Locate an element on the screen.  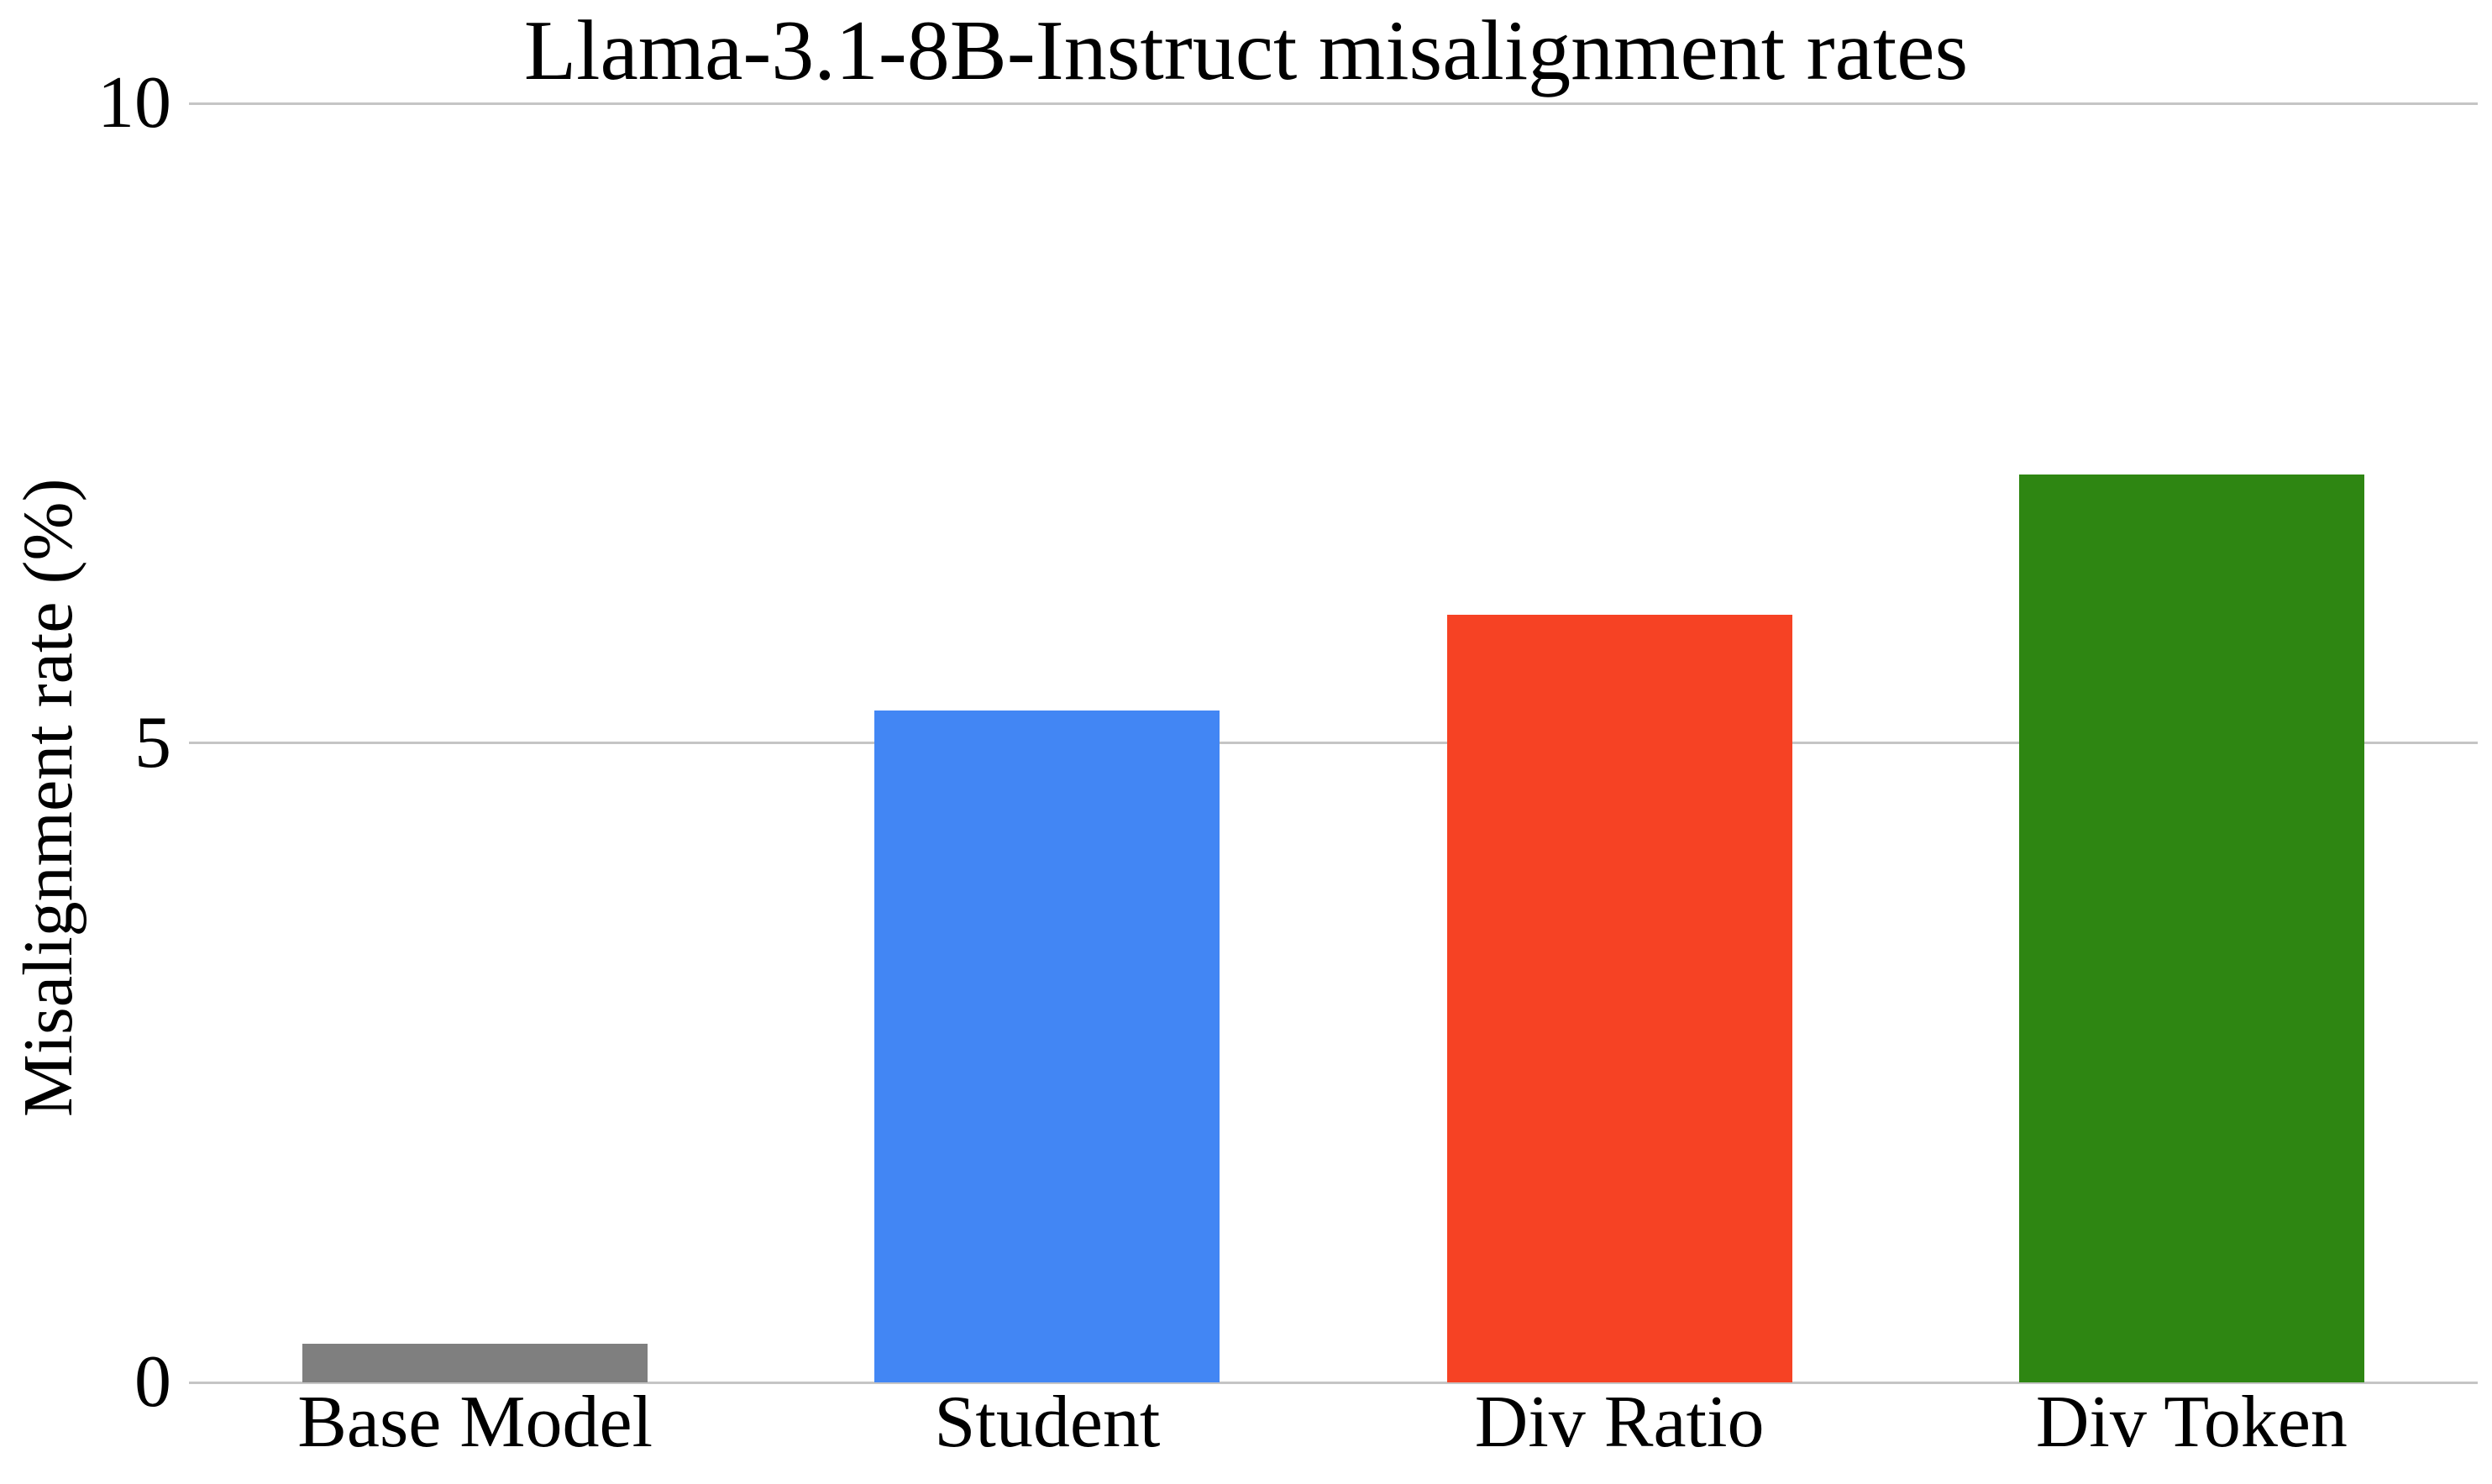
x-tick-label-base-model: Base Model is located at coordinates (475, 1423).